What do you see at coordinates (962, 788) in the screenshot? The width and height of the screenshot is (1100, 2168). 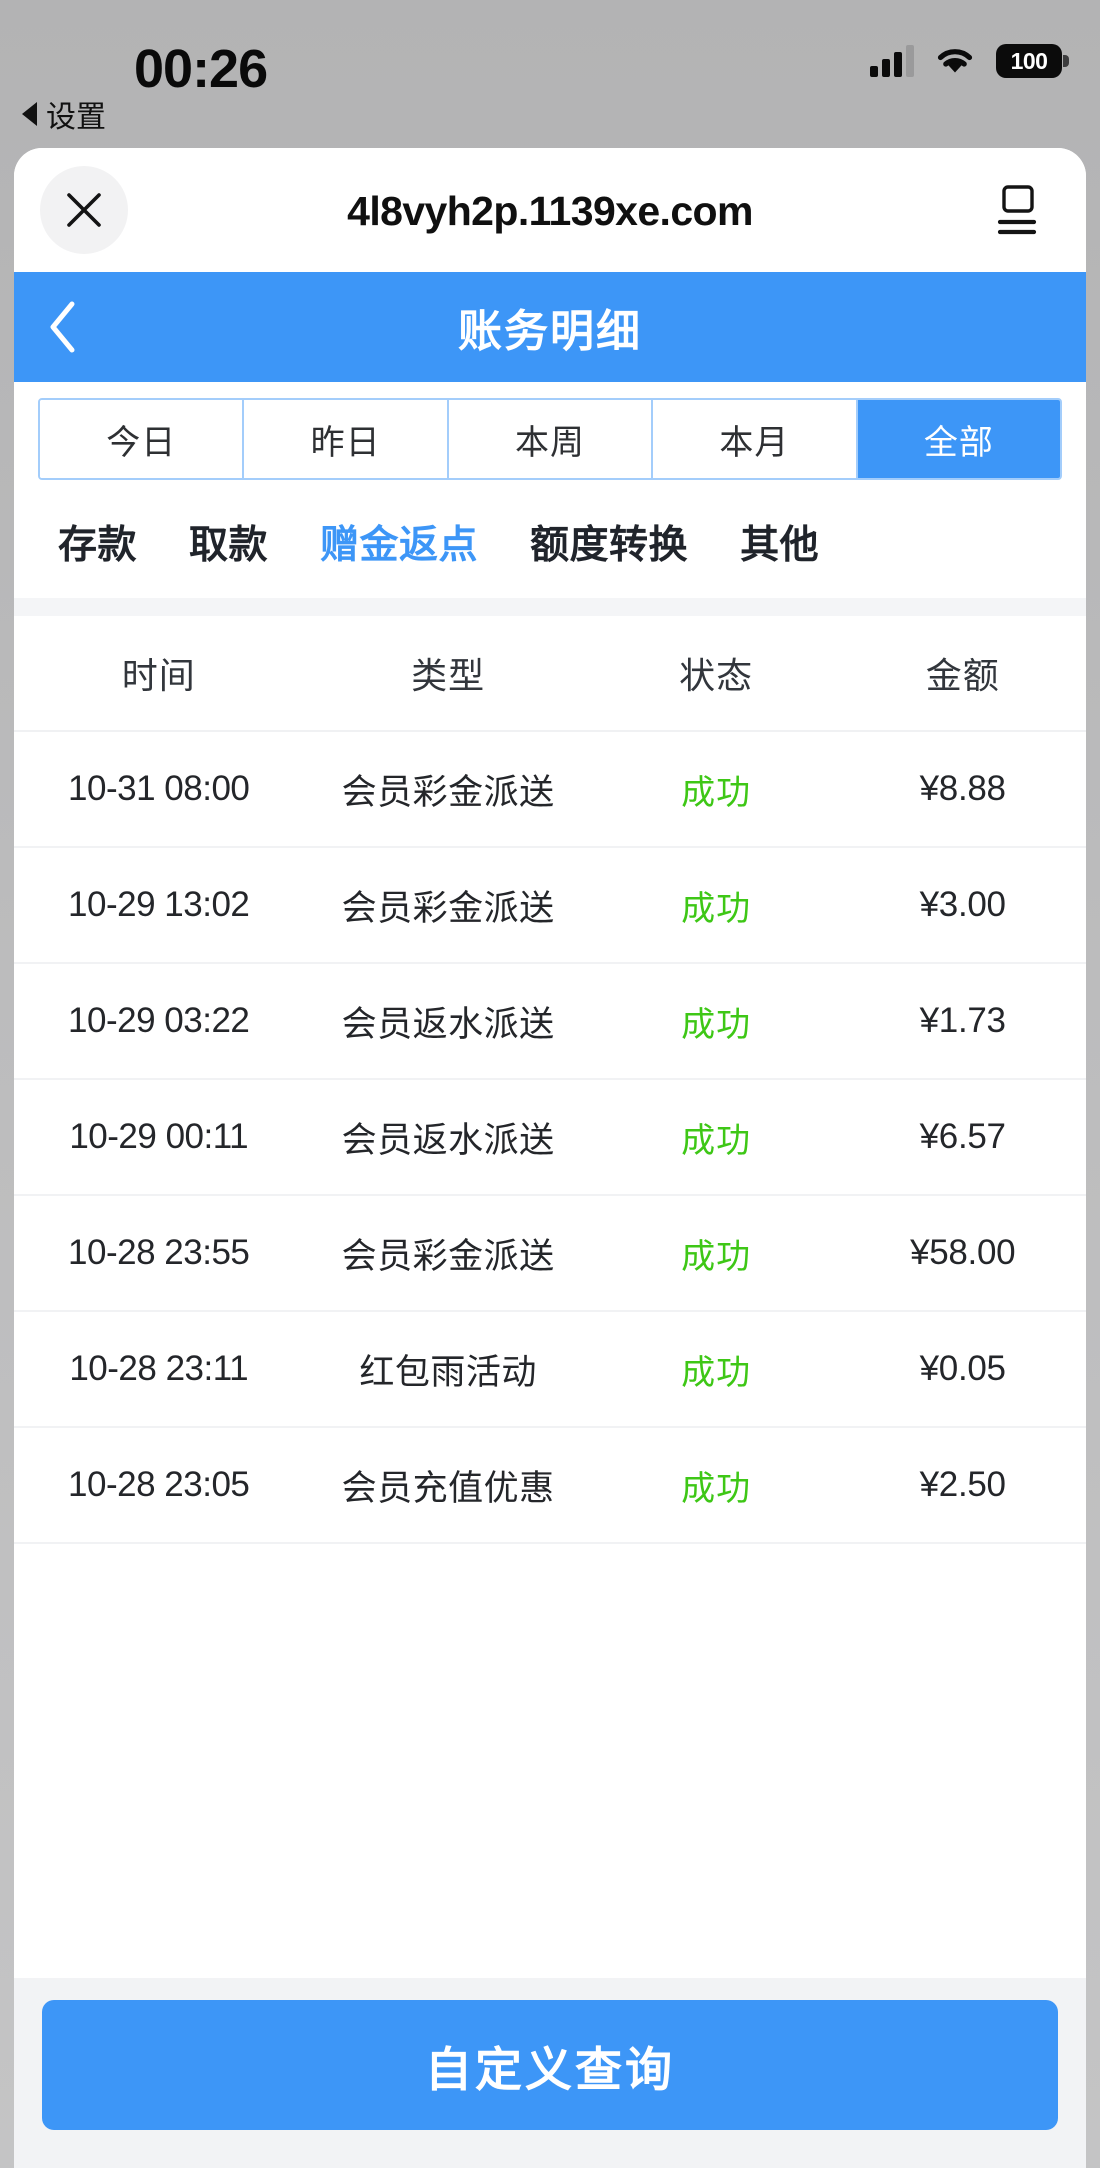 I see `cell-amount: ¥8.88` at bounding box center [962, 788].